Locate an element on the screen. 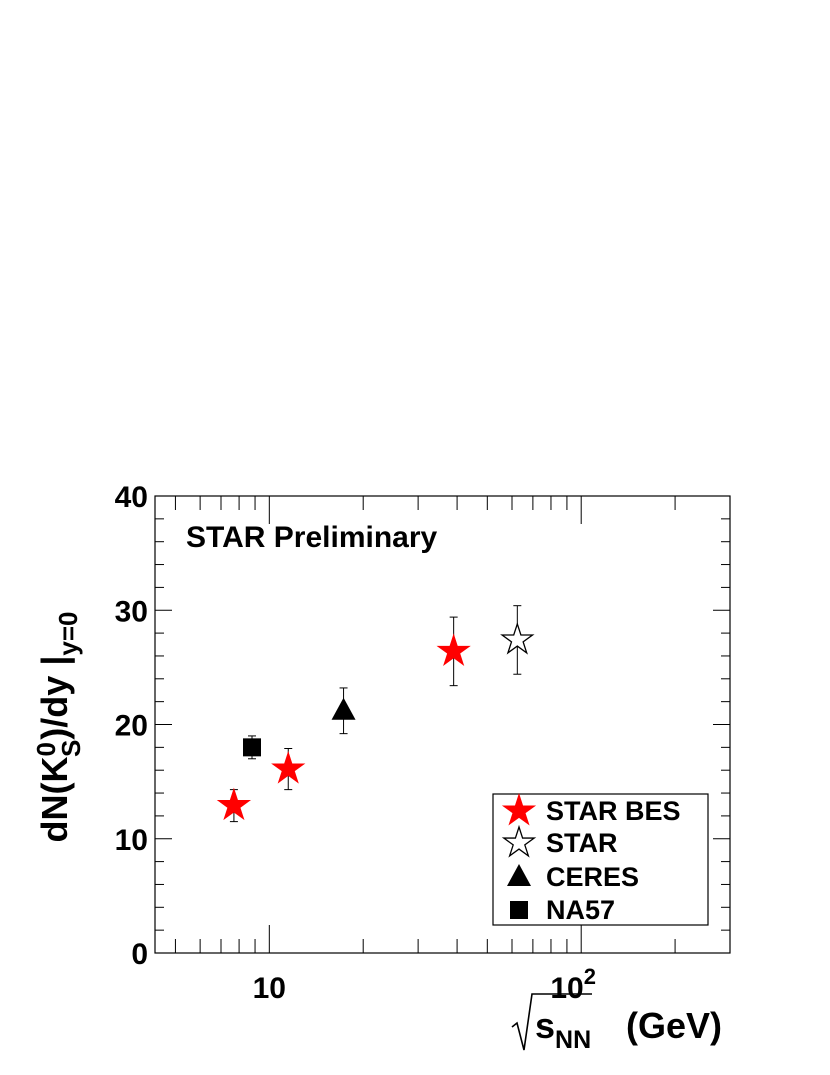 The height and width of the screenshot is (1075, 830). legend-label-na57: NA57 is located at coordinates (580, 910).